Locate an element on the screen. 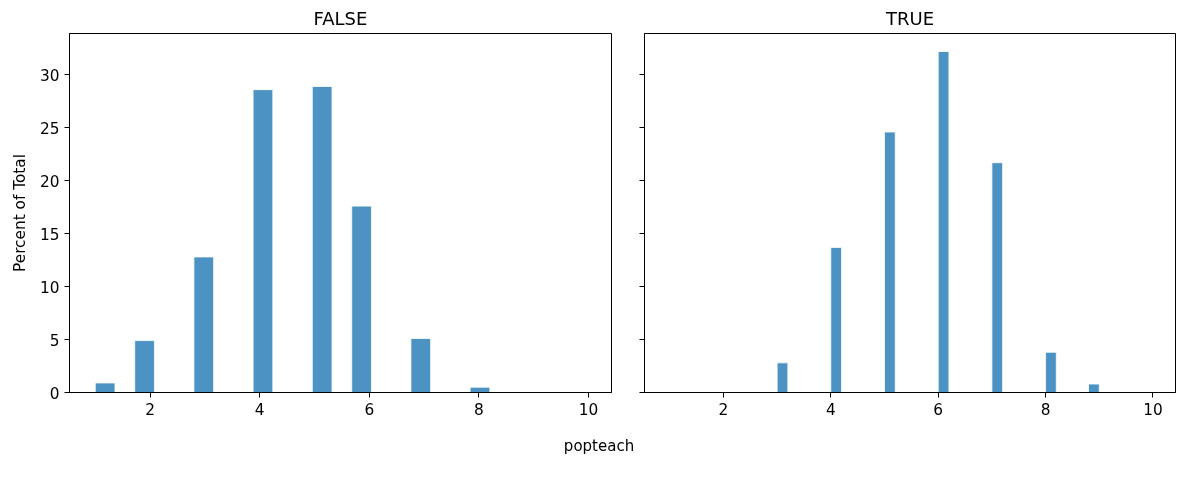 The width and height of the screenshot is (1188, 481). y-axis-title: Percent of Total is located at coordinates (20, 213).